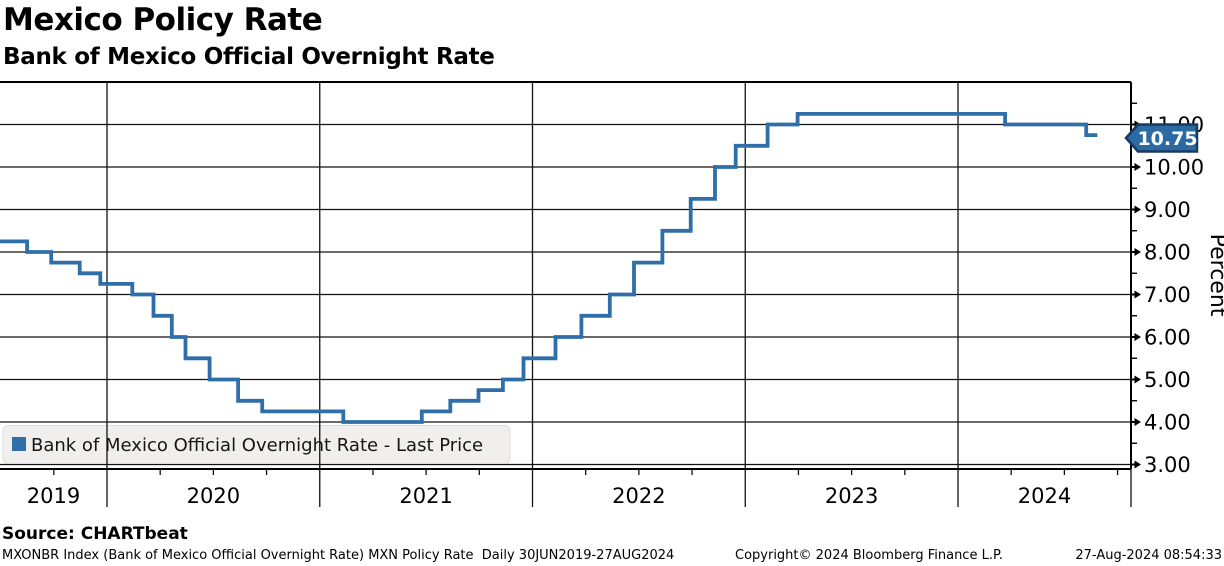  What do you see at coordinates (95, 534) in the screenshot?
I see `source-label: Source: CHARTbeat` at bounding box center [95, 534].